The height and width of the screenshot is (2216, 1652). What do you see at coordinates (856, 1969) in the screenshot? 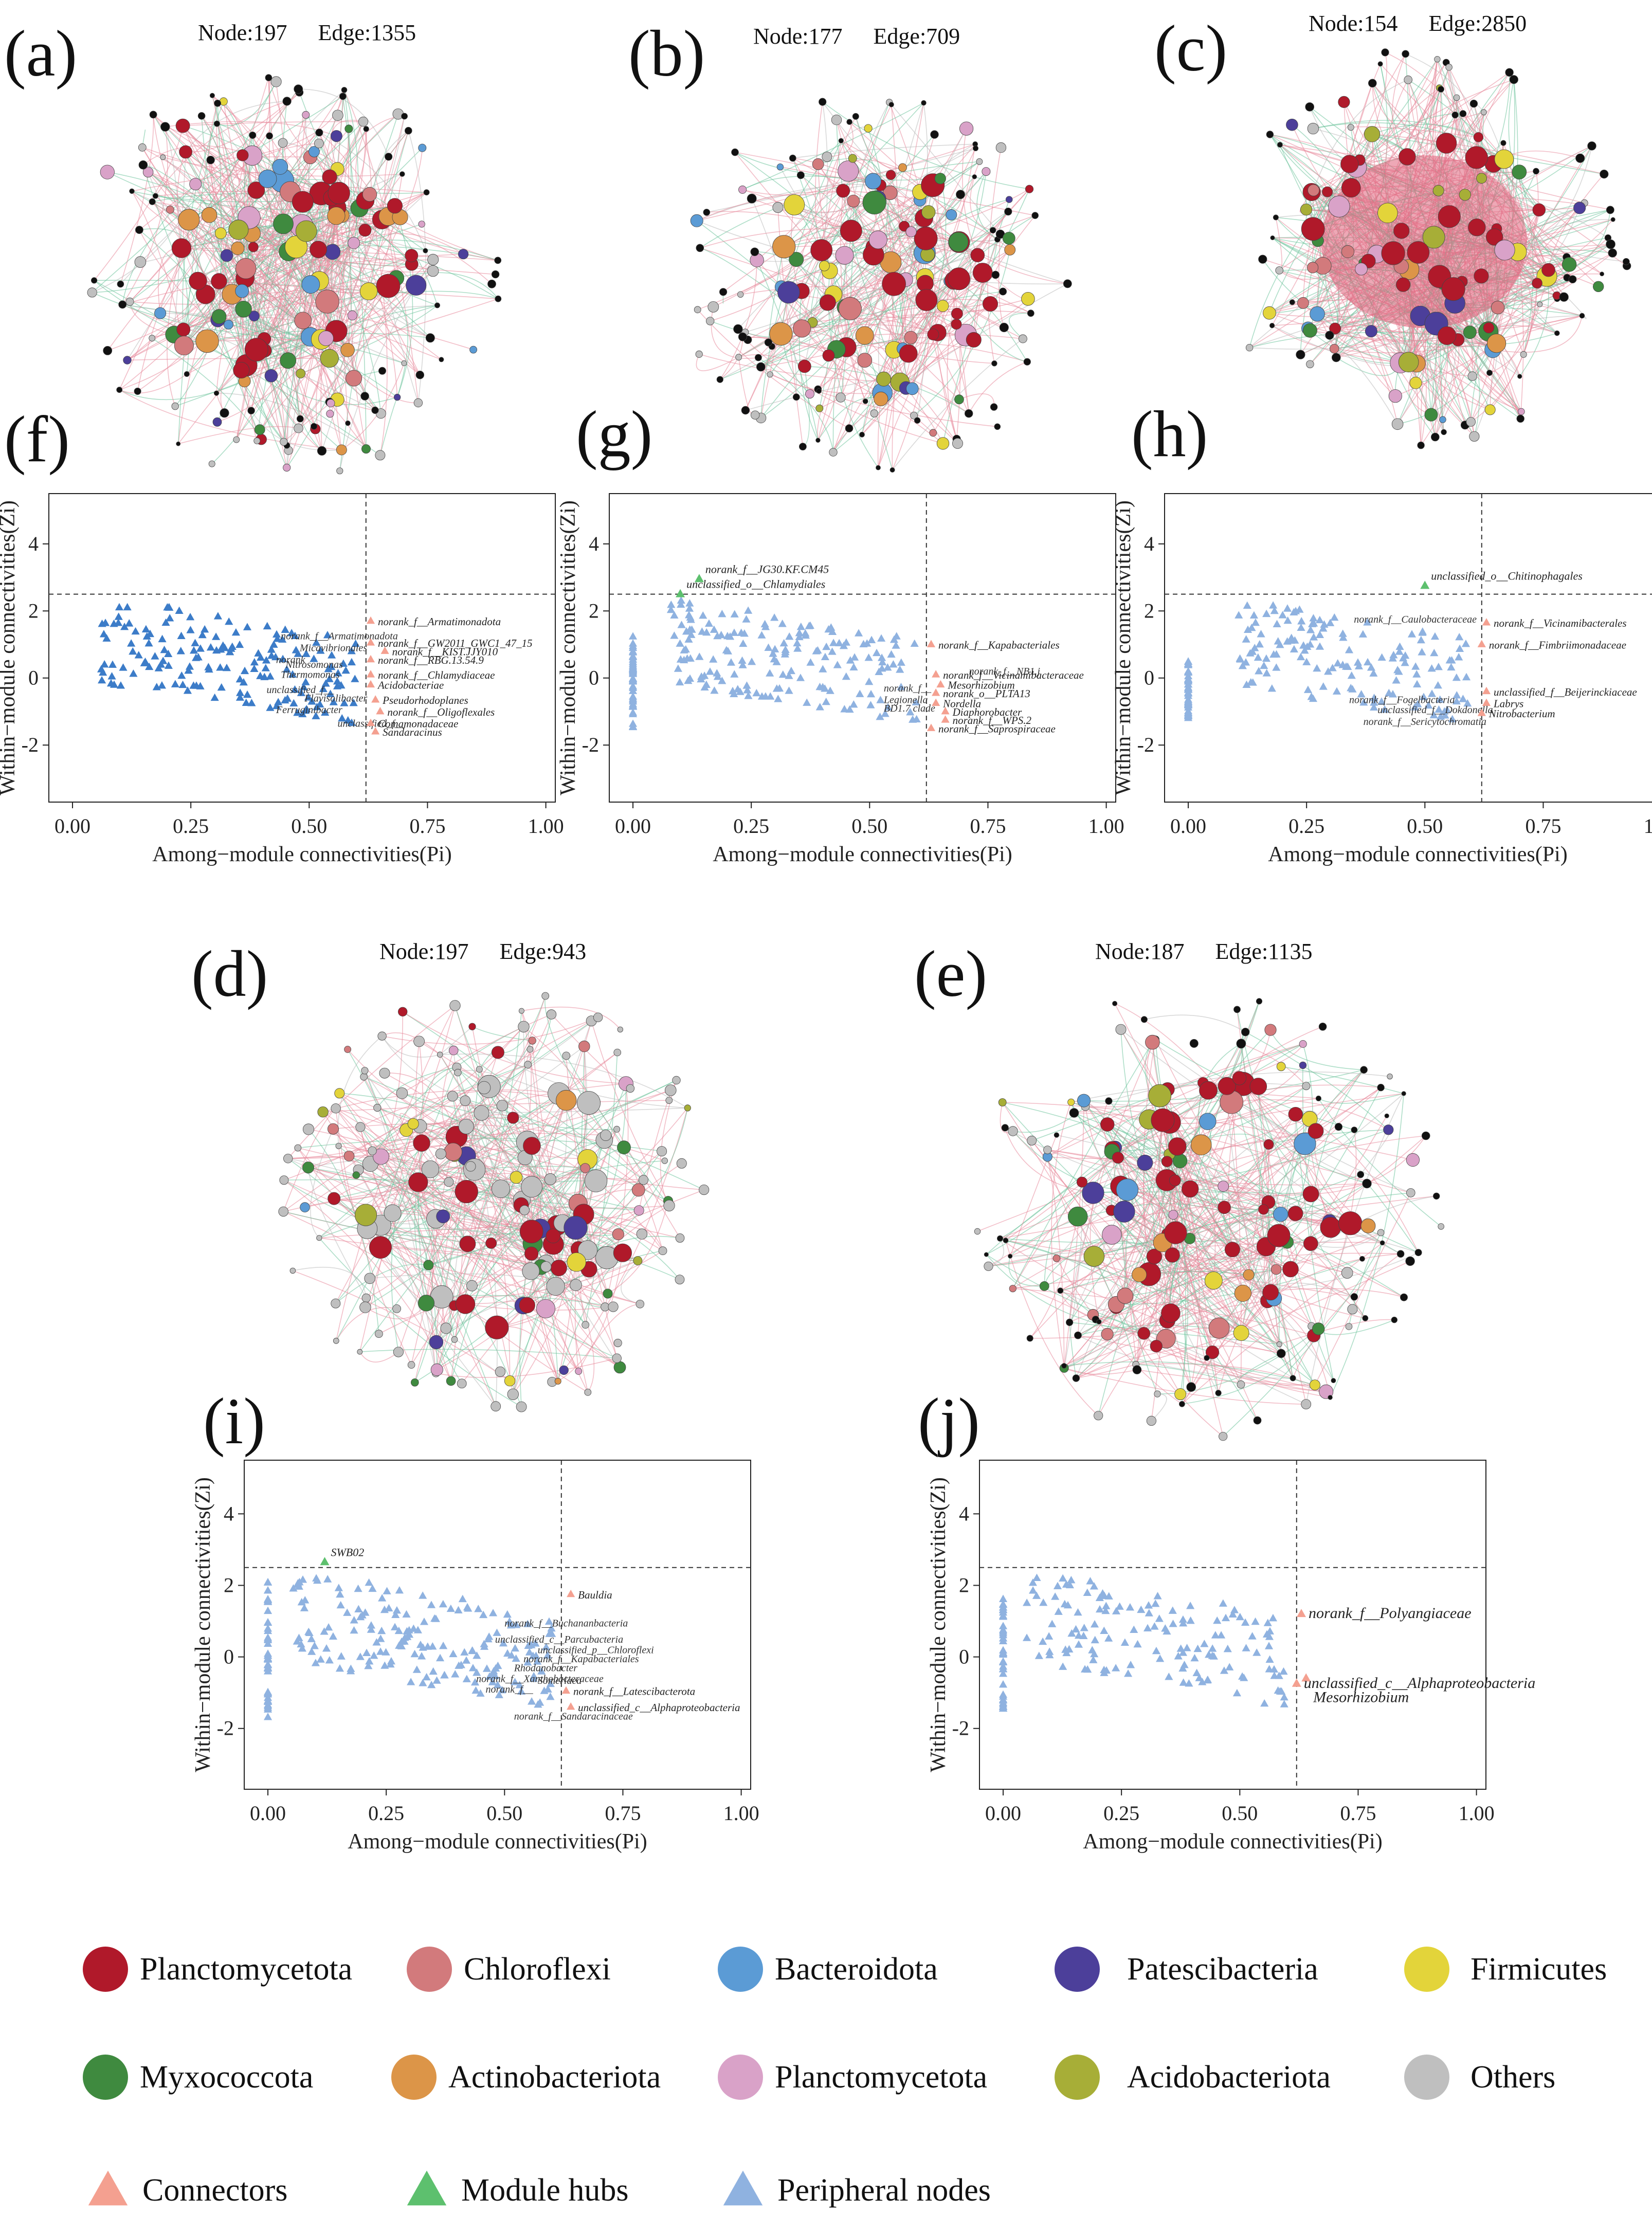
I see `legend-label-bacteroidota: Bacteroidota` at bounding box center [856, 1969].